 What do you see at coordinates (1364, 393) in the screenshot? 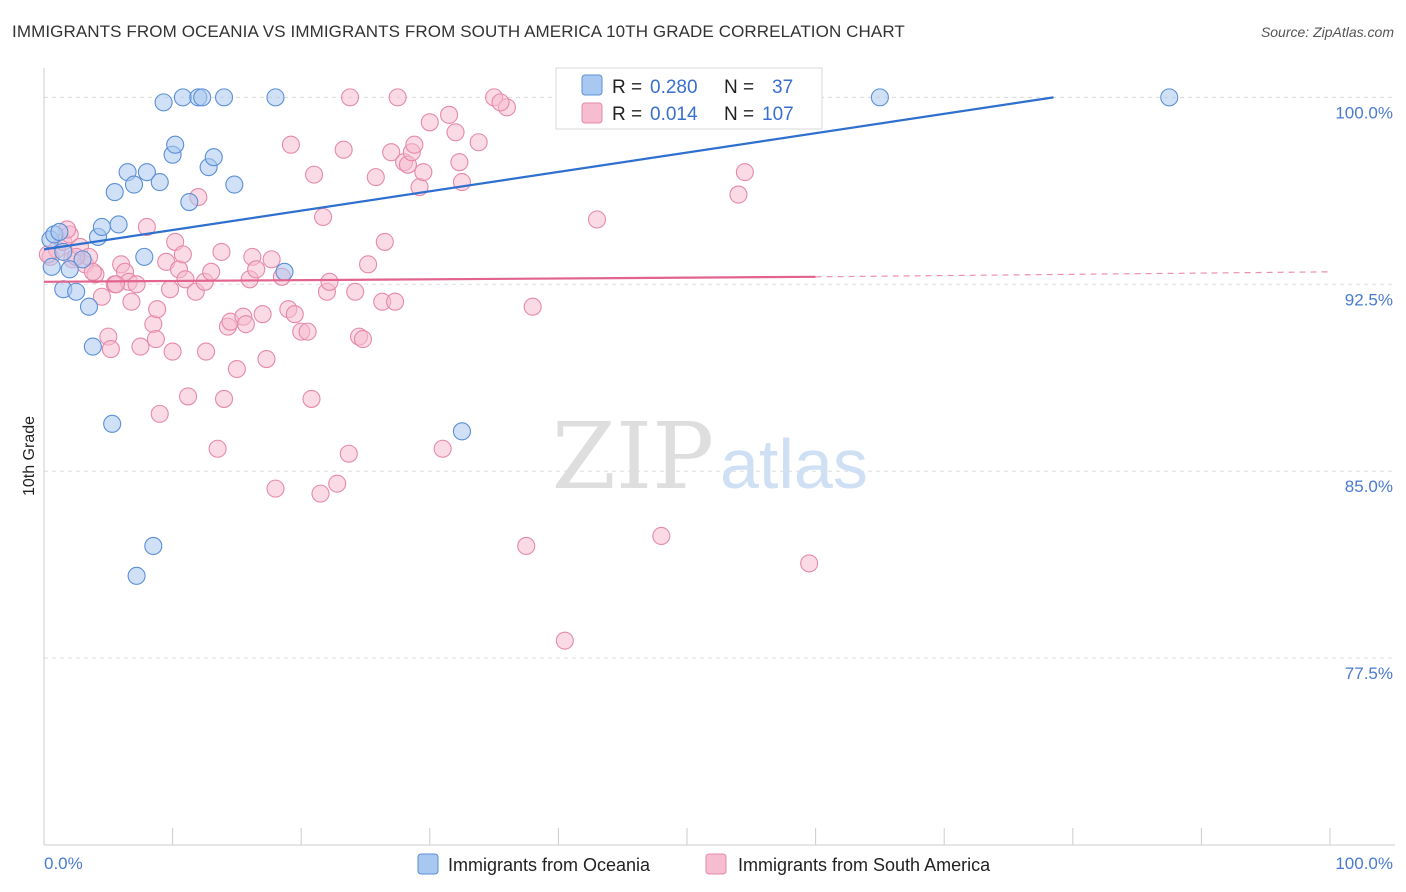
I see `y-tick-labels: 77.5% 85.0% 92.5% 100.0%` at bounding box center [1364, 393].